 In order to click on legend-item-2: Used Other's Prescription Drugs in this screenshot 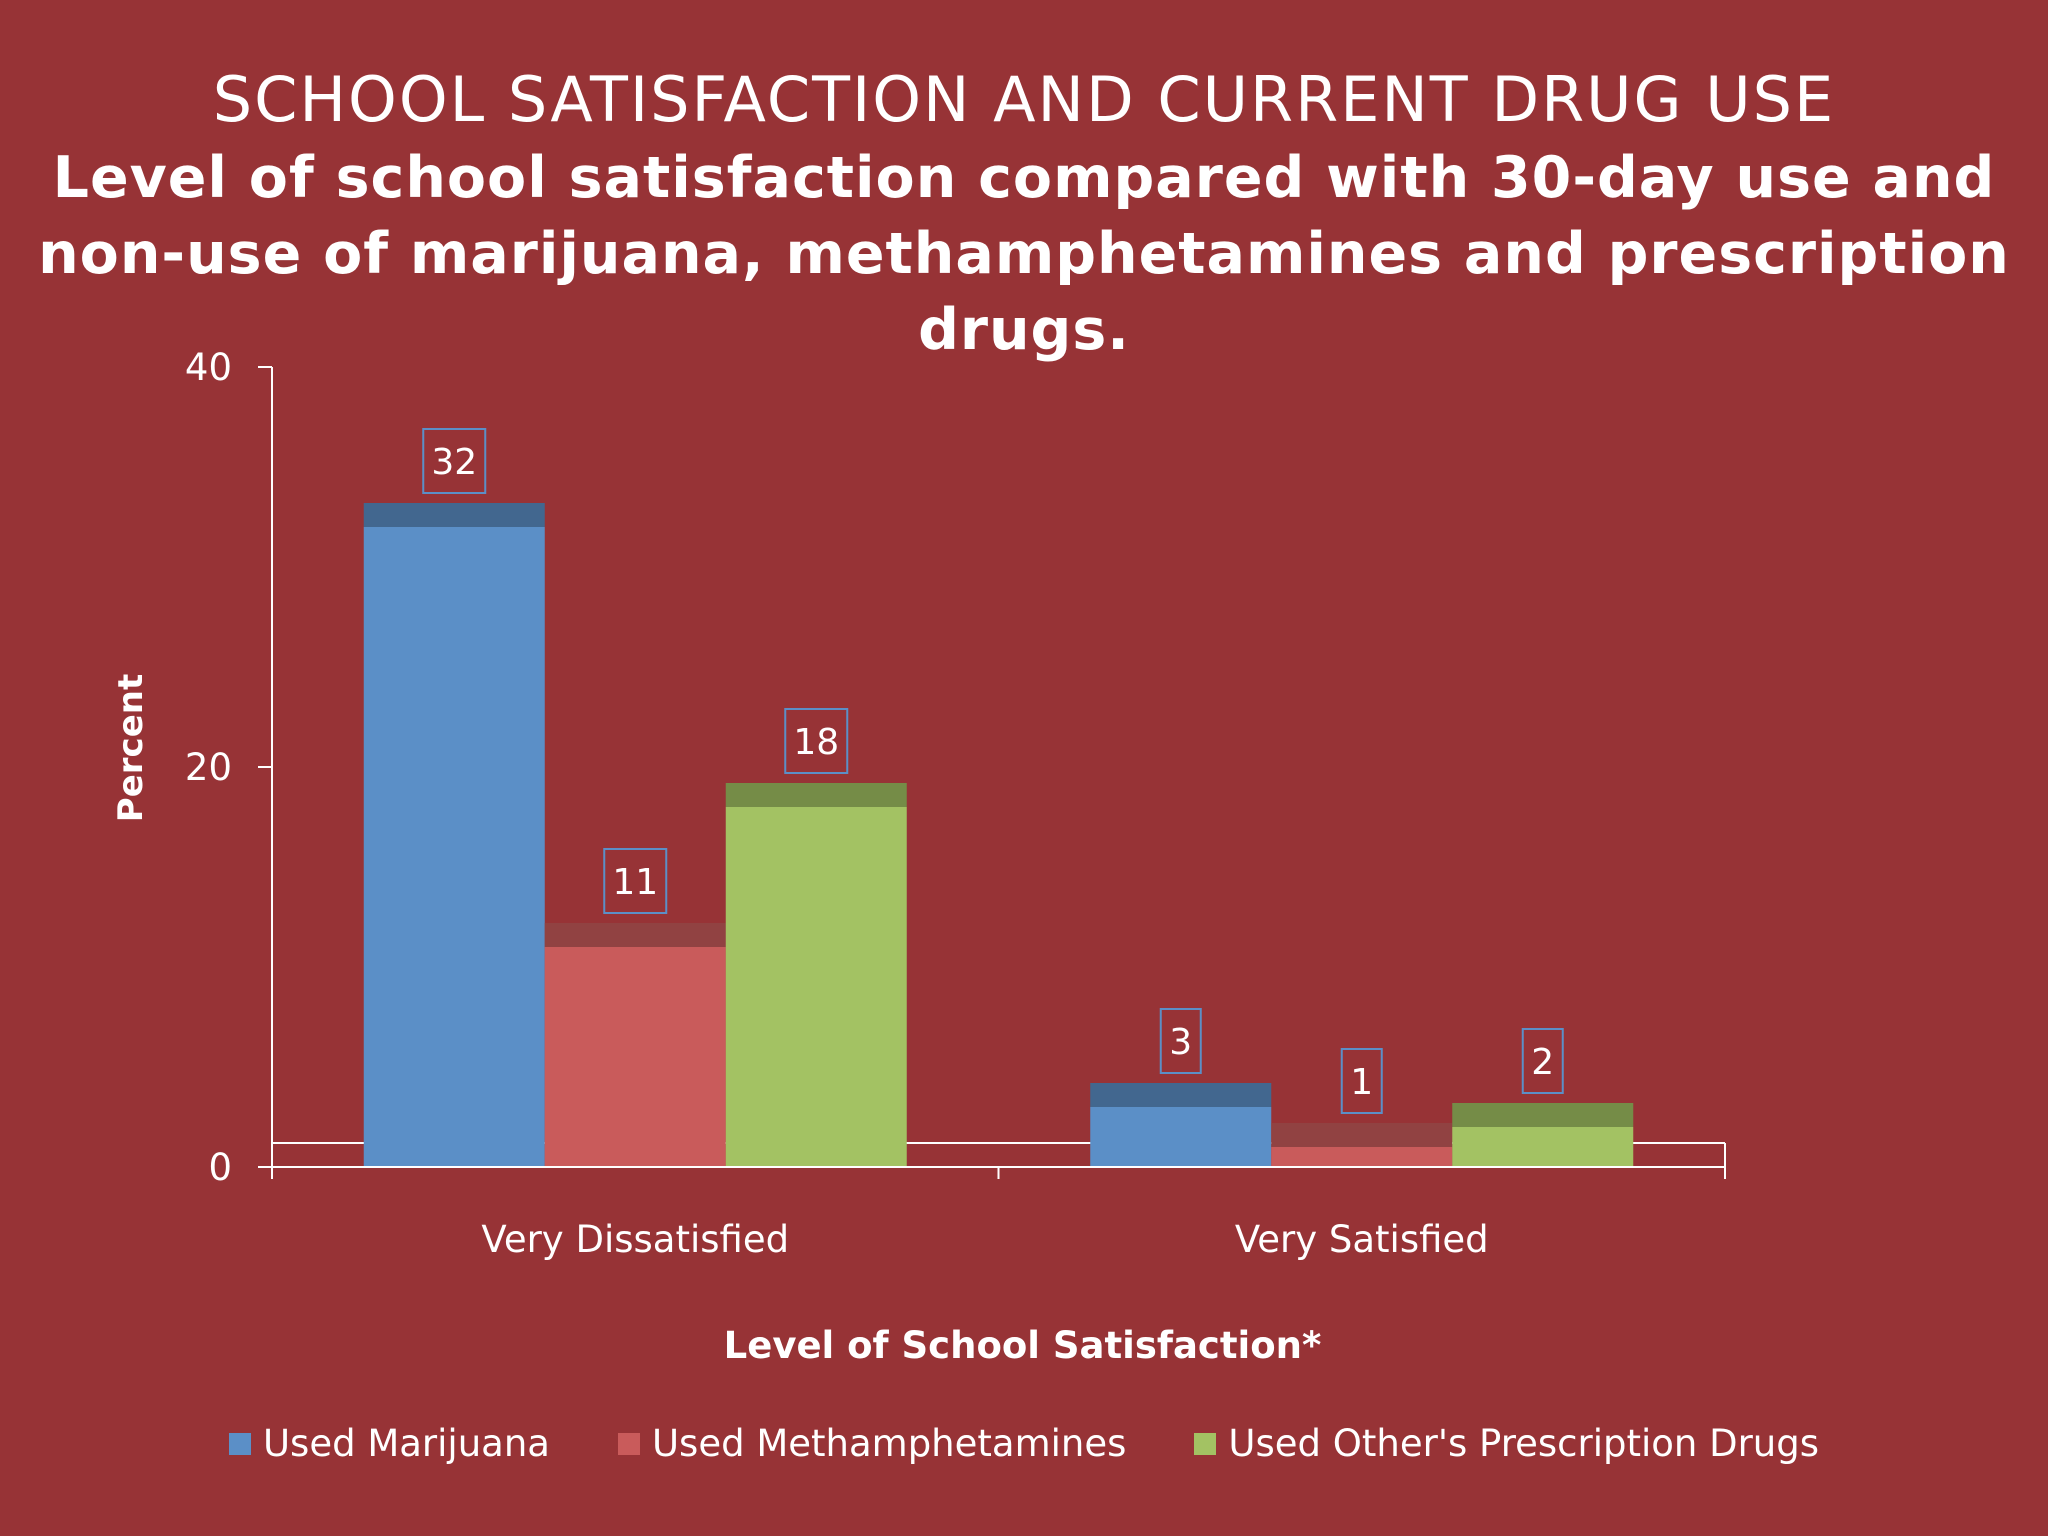, I will do `click(1506, 1443)`.